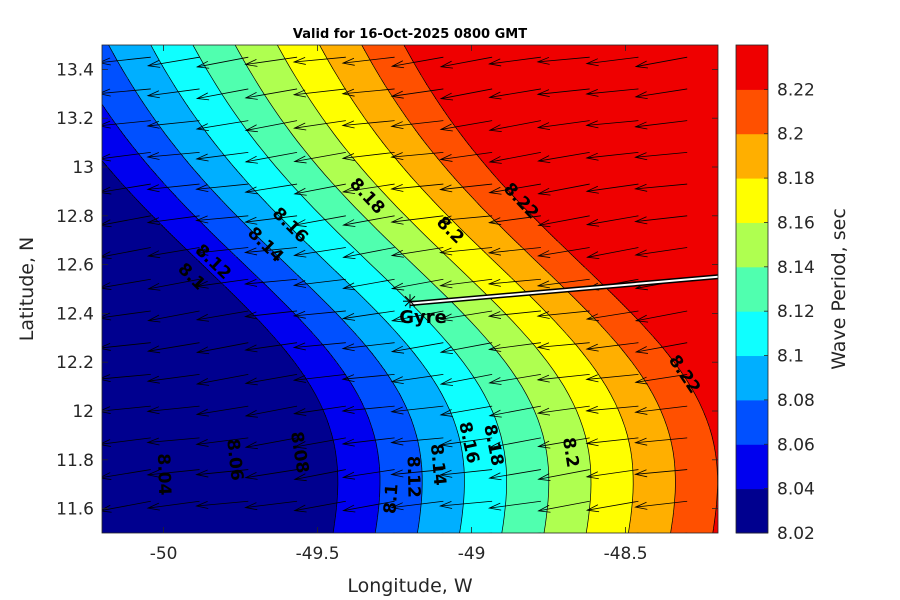 This screenshot has width=900, height=600. I want to click on colorbar-band, so click(752, 511).